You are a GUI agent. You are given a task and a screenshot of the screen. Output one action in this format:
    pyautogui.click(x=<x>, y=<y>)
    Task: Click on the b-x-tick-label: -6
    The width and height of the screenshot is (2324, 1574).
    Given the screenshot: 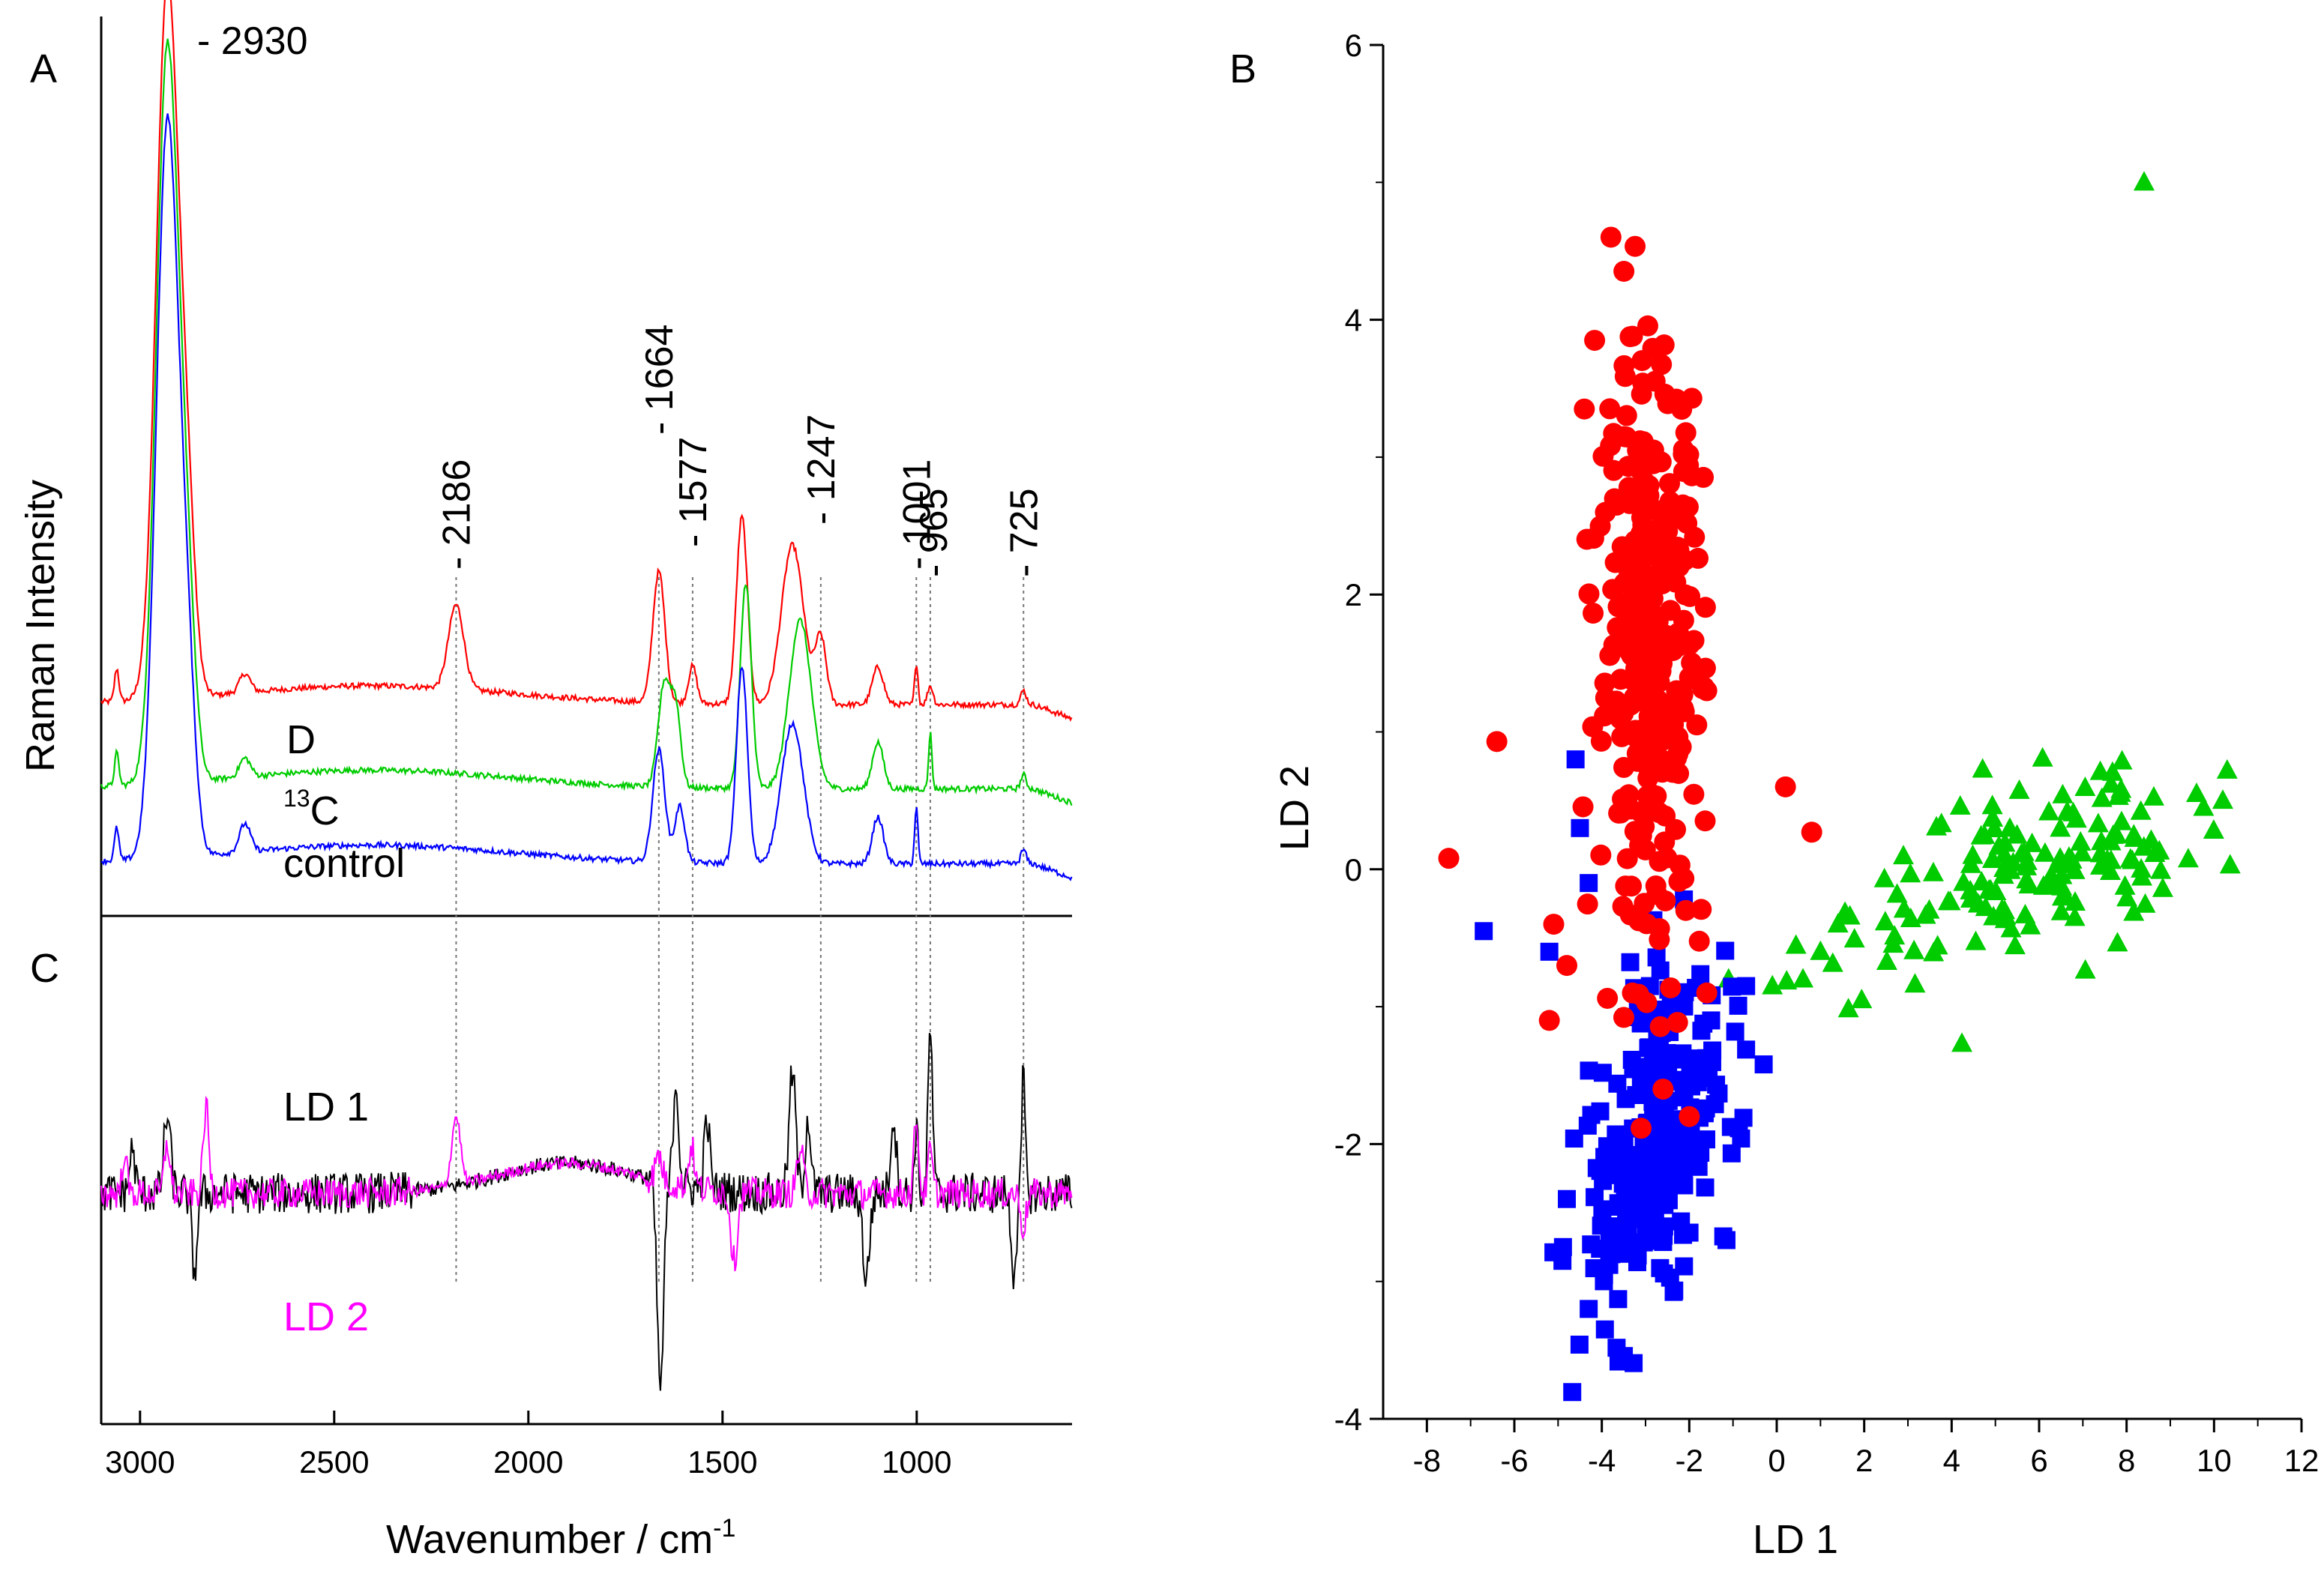 What is the action you would take?
    pyautogui.click(x=1514, y=1460)
    